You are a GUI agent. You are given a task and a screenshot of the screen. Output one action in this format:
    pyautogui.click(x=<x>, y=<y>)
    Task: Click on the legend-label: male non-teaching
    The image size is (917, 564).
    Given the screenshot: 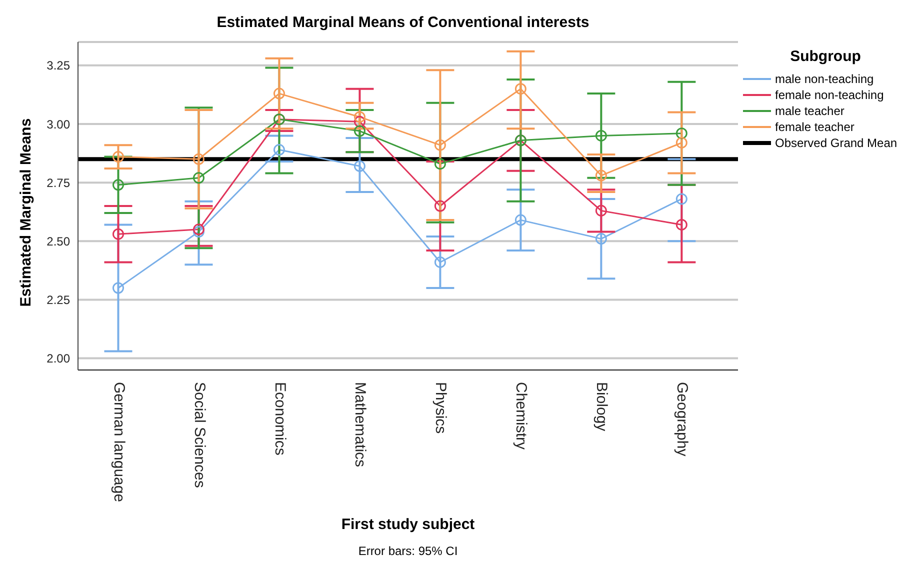 What is the action you would take?
    pyautogui.click(x=824, y=79)
    